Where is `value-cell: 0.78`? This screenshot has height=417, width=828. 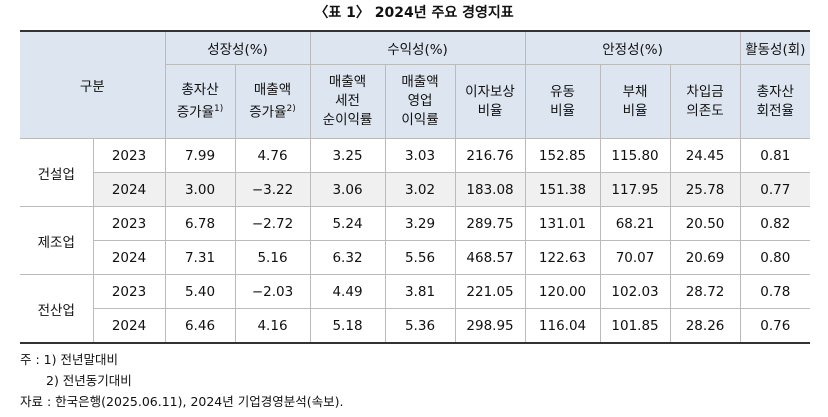
value-cell: 0.78 is located at coordinates (775, 291).